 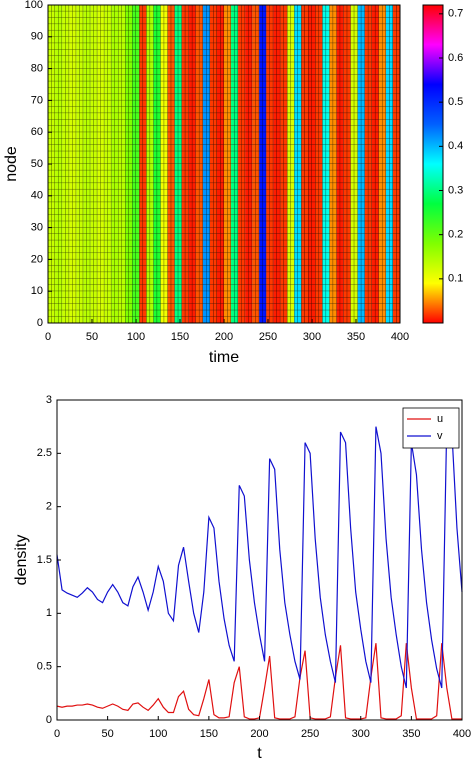 I want to click on y-tick-label: 30, so click(x=37, y=228).